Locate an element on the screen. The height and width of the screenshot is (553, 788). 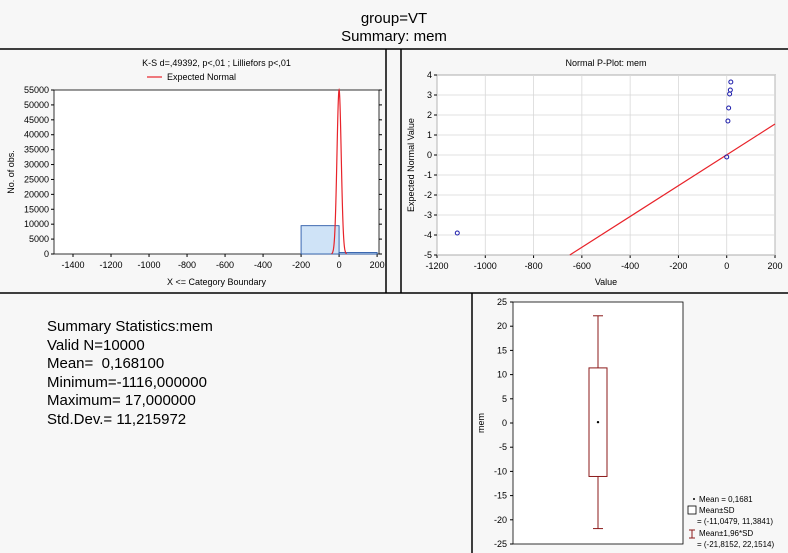
header-summary: Summary: mem is located at coordinates (394, 36).